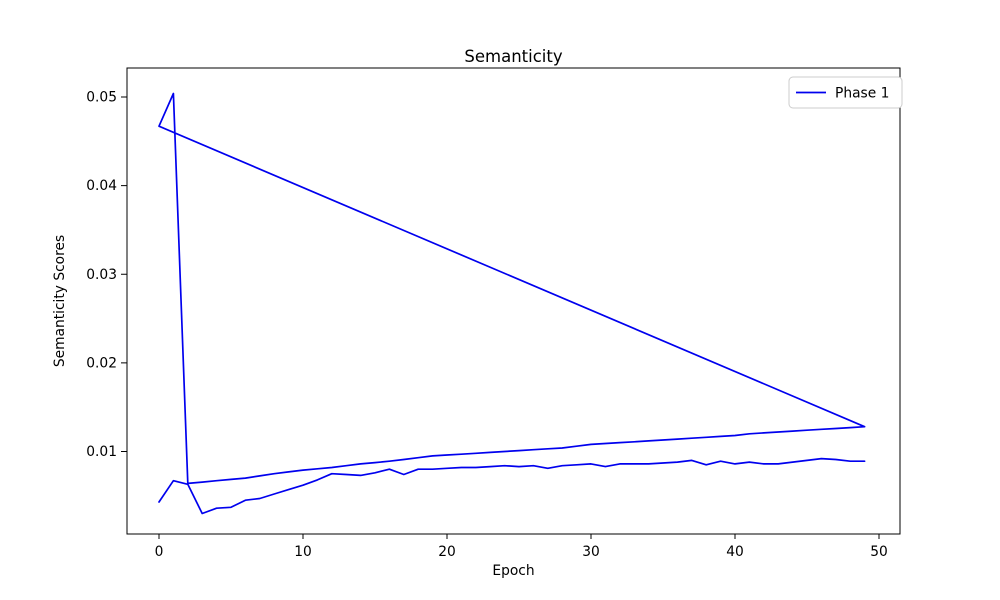 The height and width of the screenshot is (600, 1000). Describe the element at coordinates (513, 56) in the screenshot. I see `chart-title: Semanticity` at that location.